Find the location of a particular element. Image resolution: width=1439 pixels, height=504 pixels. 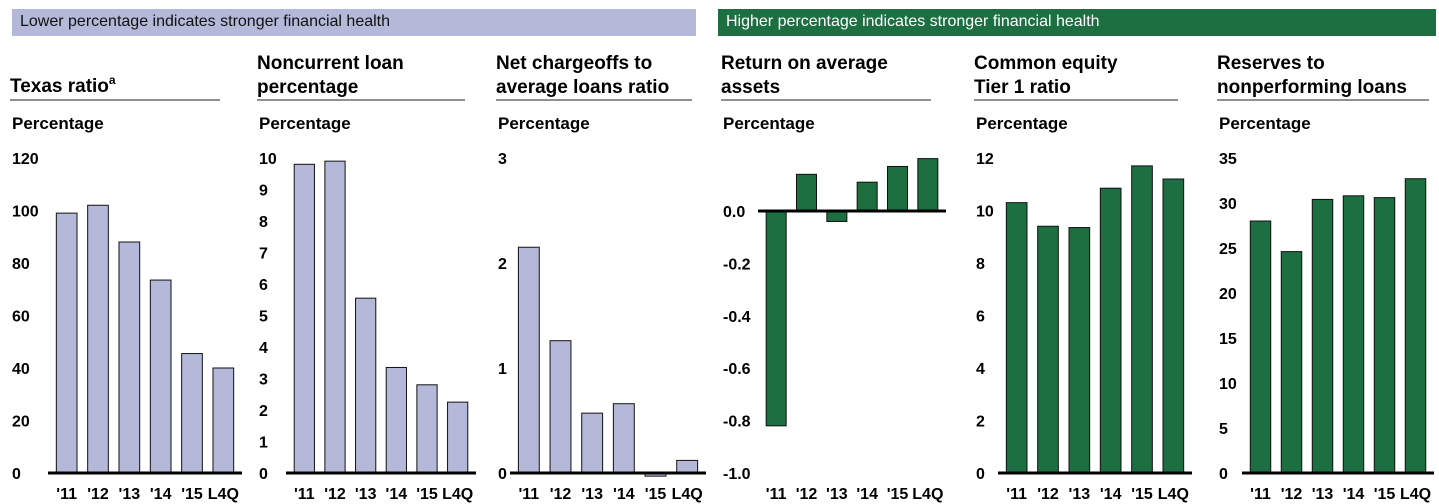

y-tick-label: 35 is located at coordinates (1228, 159).